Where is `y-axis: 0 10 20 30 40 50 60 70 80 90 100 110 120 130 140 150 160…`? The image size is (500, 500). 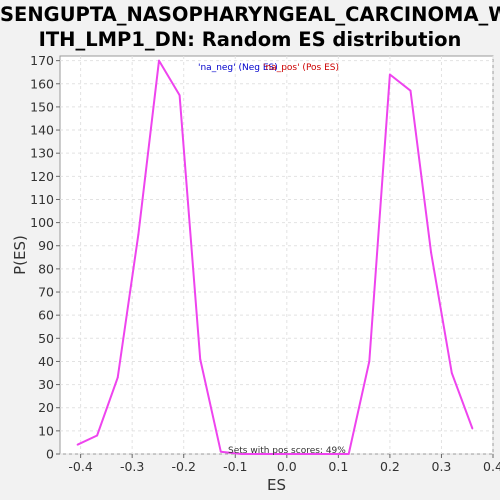
y-axis: 0 10 20 30 40 50 60 70 80 90 100 110 120 130 140 150 160… is located at coordinates (45, 257).